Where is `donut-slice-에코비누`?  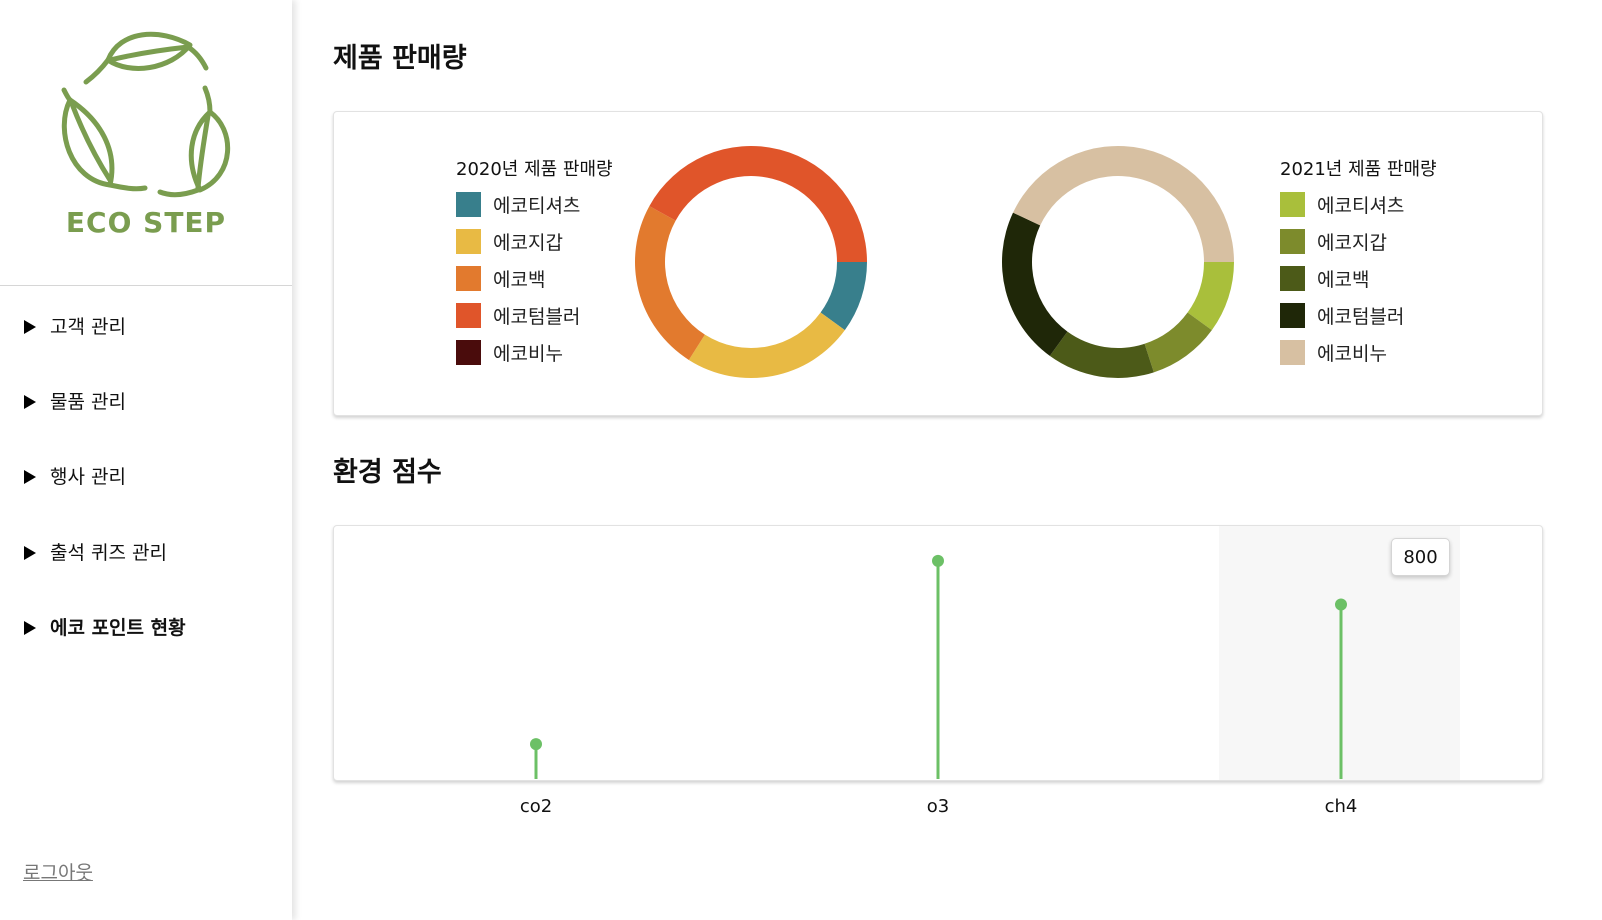 donut-slice-에코비누 is located at coordinates (1123, 203).